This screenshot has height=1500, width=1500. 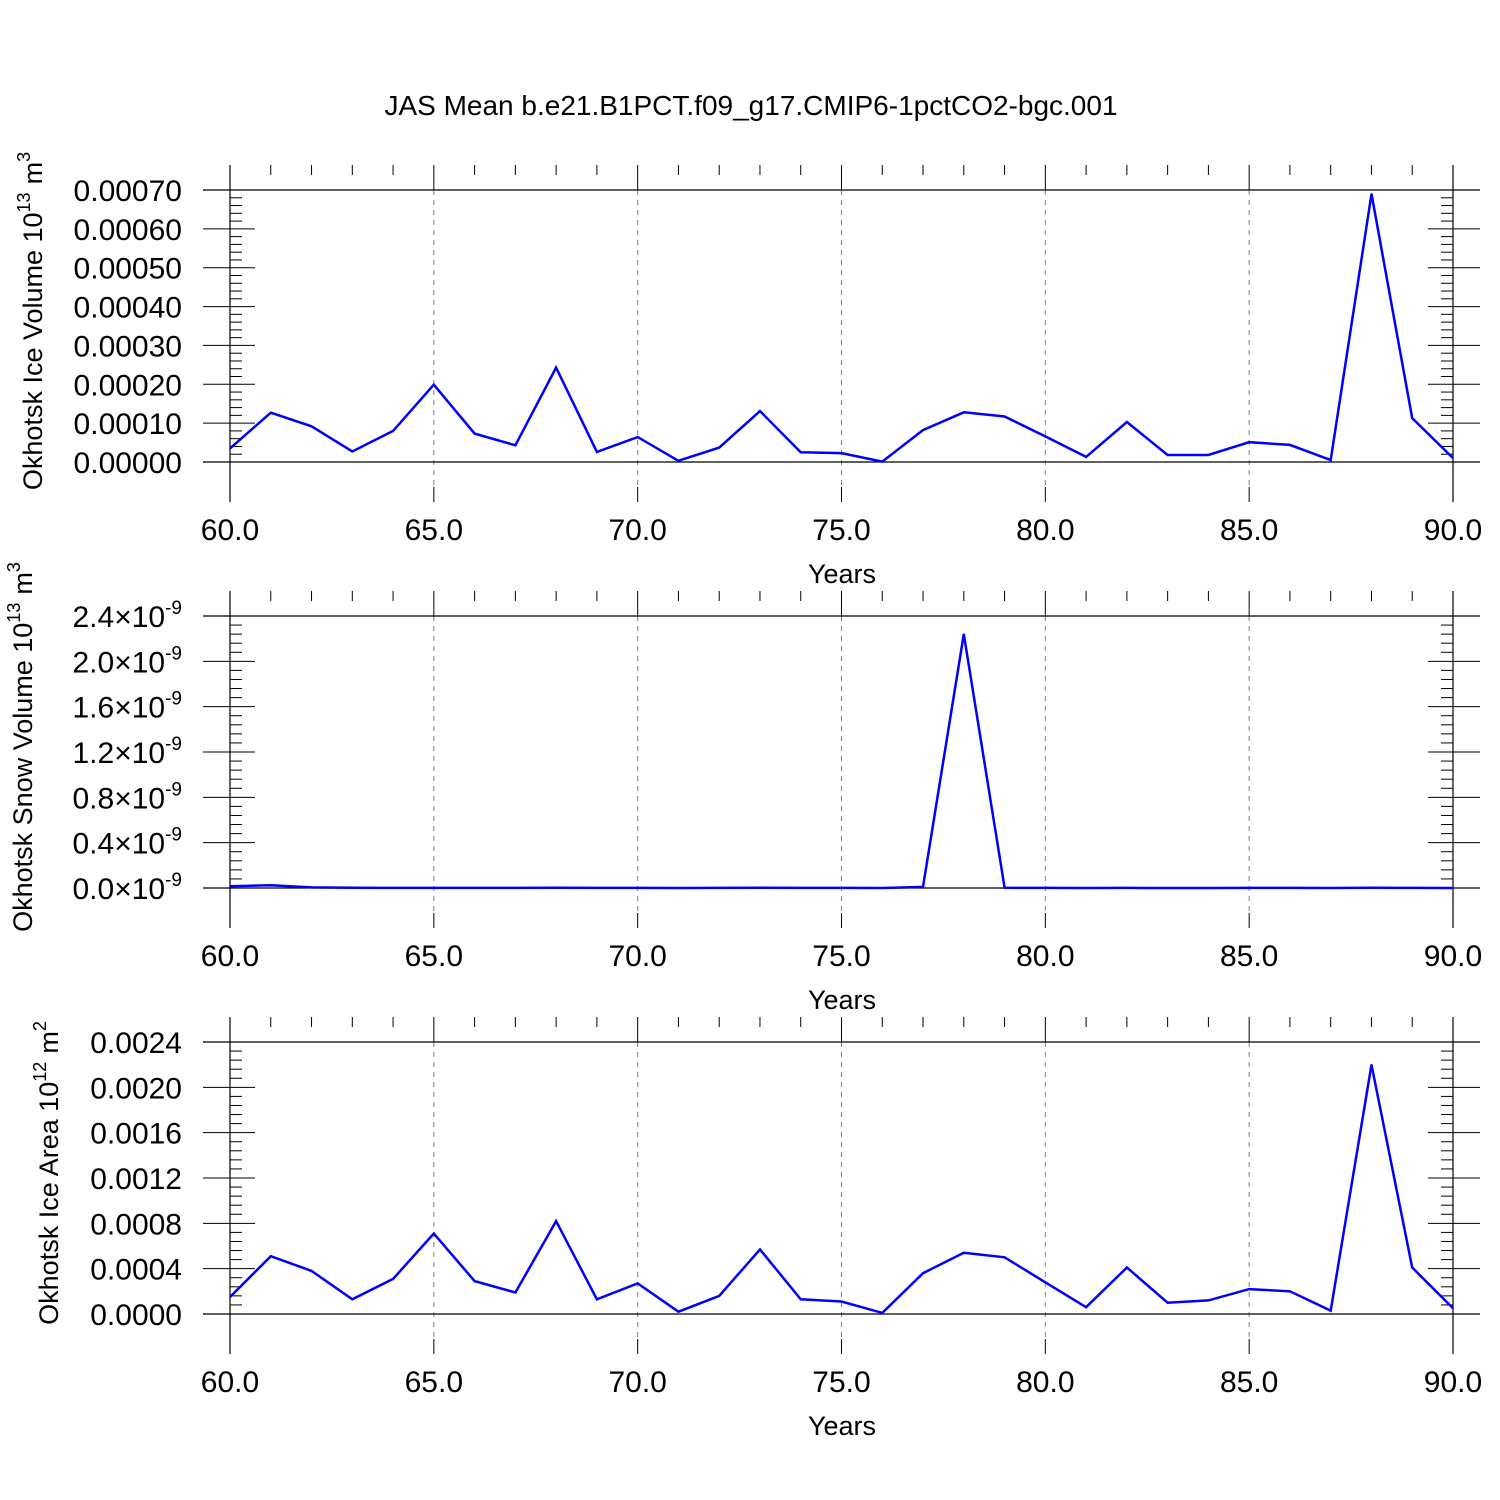 I want to click on x-tick-label: 60.0, so click(x=230, y=956).